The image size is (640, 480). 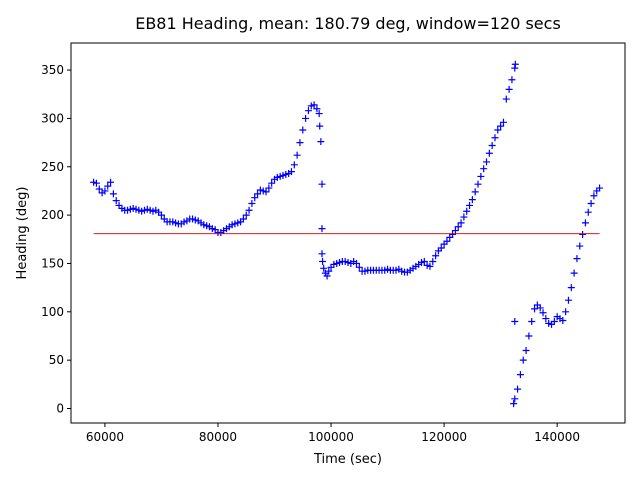 What do you see at coordinates (56, 360) in the screenshot?
I see `y-tick-label: 50` at bounding box center [56, 360].